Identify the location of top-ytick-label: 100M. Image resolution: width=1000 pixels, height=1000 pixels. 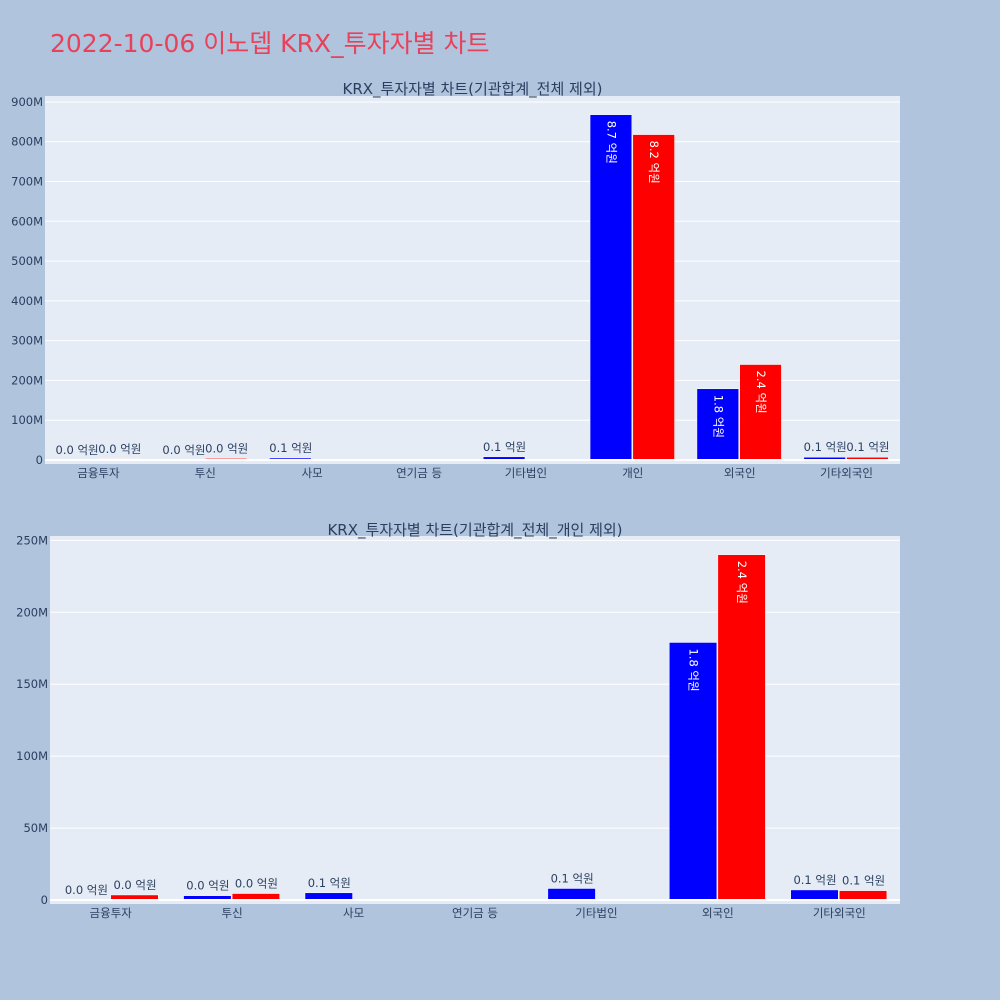
(27, 420).